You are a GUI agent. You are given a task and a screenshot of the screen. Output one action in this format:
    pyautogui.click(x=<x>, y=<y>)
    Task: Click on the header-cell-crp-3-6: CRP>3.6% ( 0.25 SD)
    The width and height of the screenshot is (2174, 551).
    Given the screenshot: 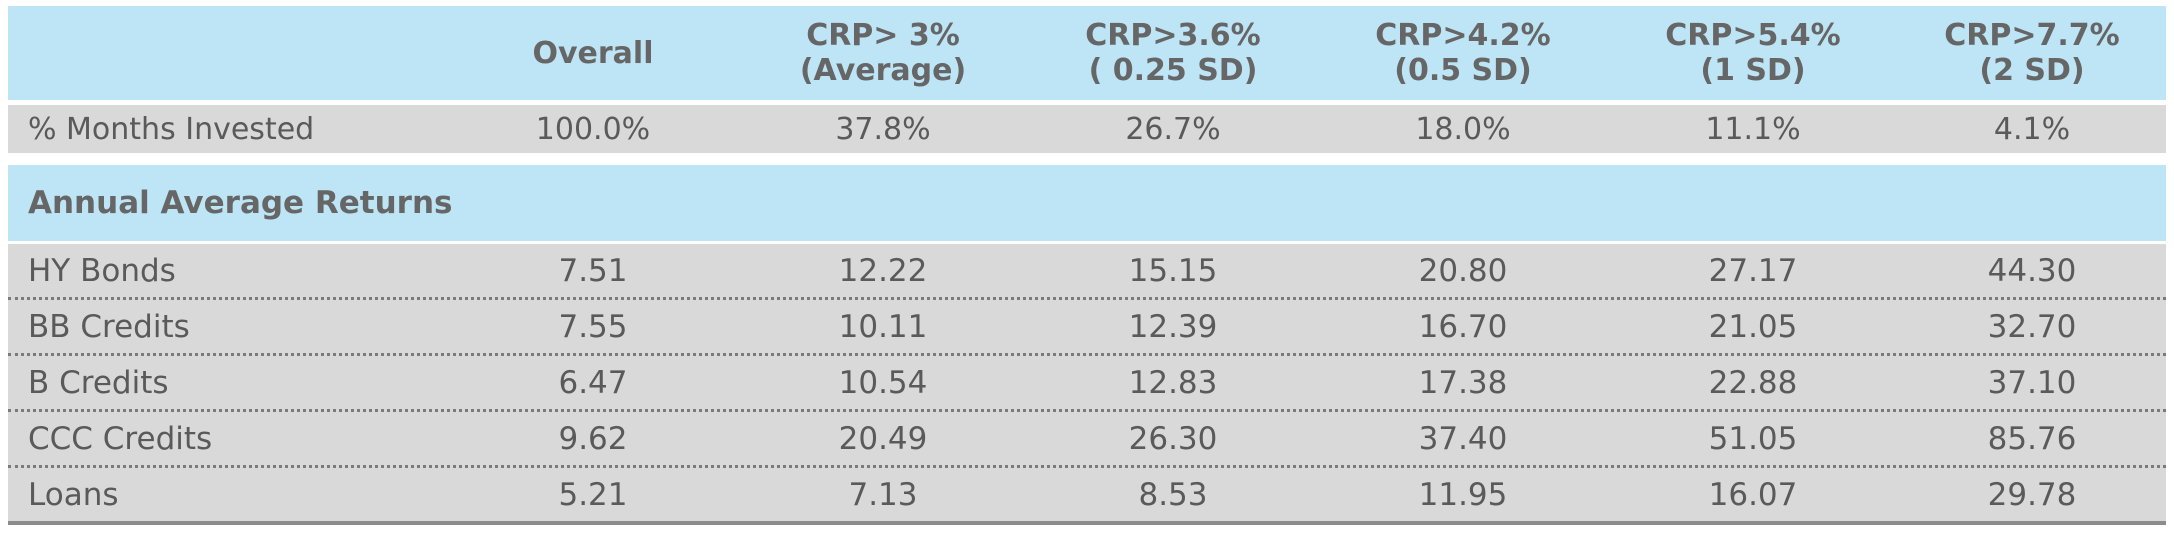 What is the action you would take?
    pyautogui.click(x=1173, y=53)
    